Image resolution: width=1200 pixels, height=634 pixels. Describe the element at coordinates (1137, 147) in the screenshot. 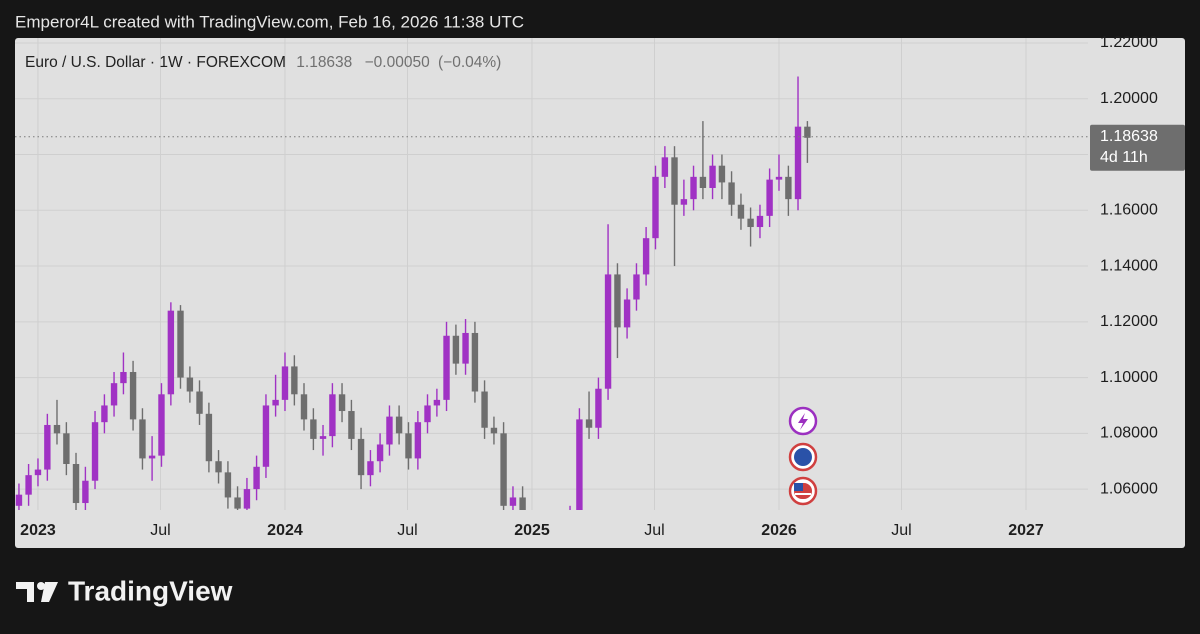

I see `last-price-box` at that location.